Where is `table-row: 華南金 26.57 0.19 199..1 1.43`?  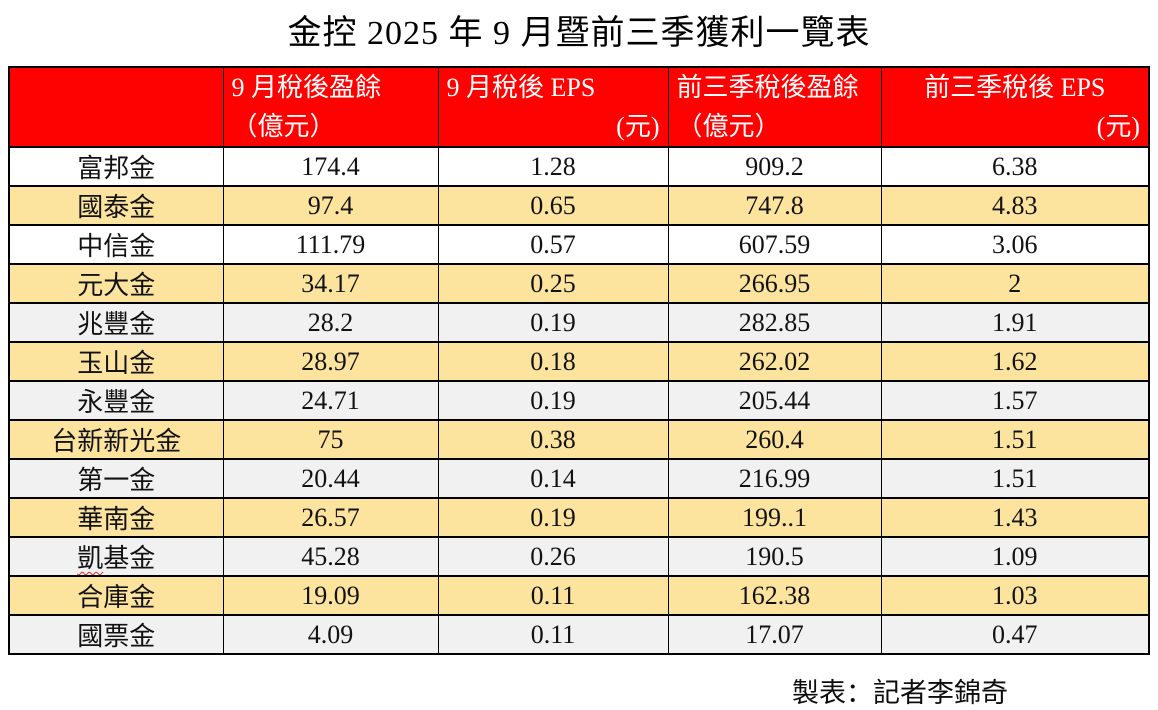
table-row: 華南金 26.57 0.19 199..1 1.43 is located at coordinates (579, 517).